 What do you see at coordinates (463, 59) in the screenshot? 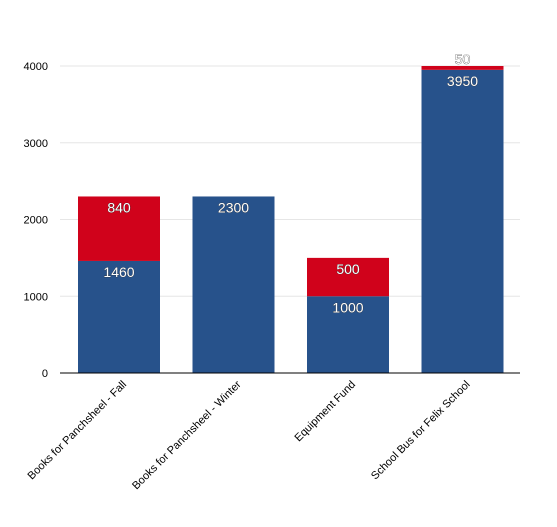
I see `data-label: 50` at bounding box center [463, 59].